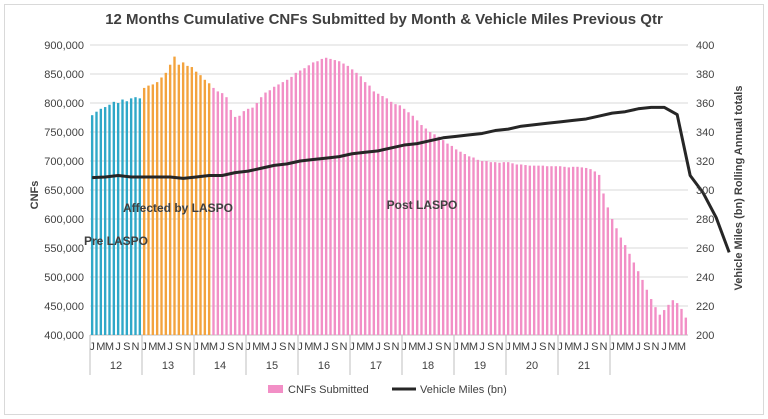  Describe the element at coordinates (64, 133) in the screenshot. I see `y-tick-label: 750,000` at that location.